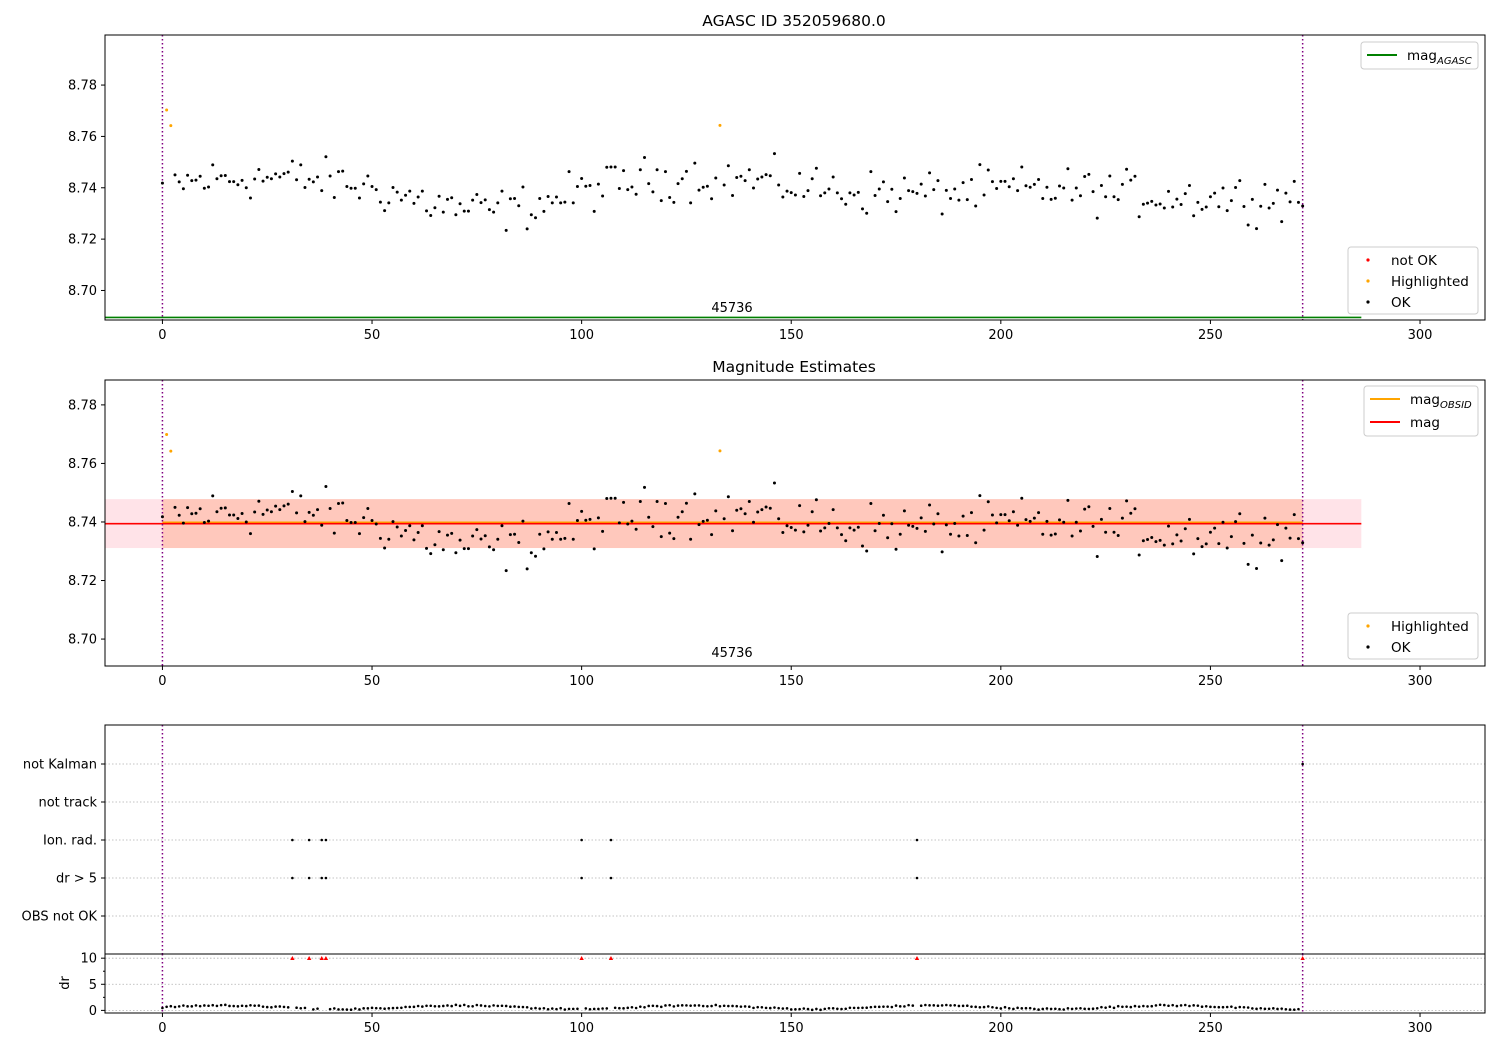  I want to click on panel-1-legend-label: OK, so click(1401, 303).